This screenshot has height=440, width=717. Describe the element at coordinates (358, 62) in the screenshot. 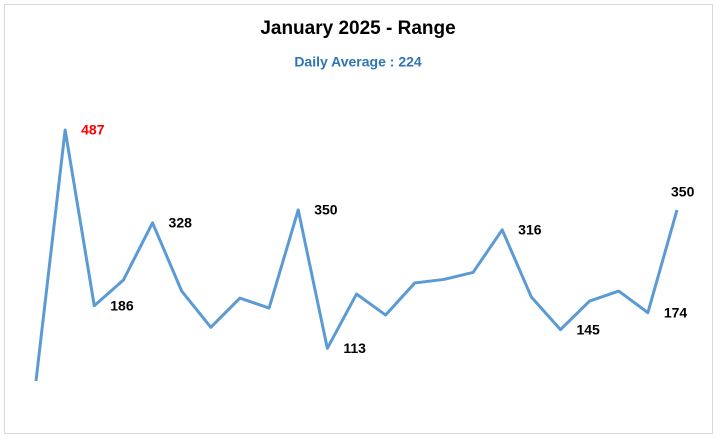

I see `chart-subtitle: Daily Average : 224` at that location.